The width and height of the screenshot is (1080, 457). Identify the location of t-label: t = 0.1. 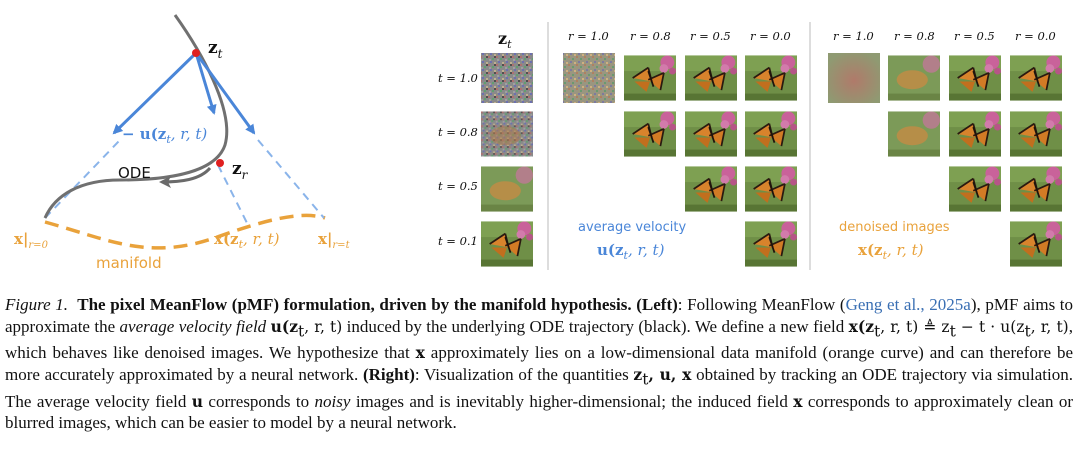
(458, 241).